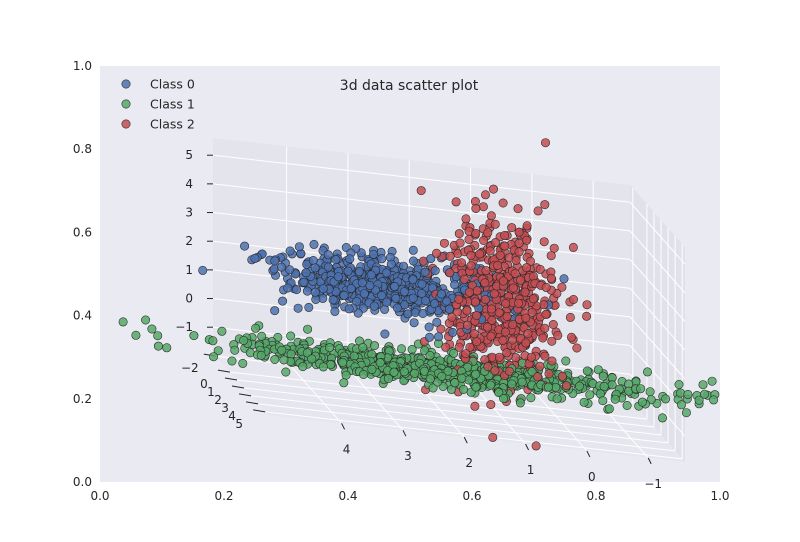  Describe the element at coordinates (189, 299) in the screenshot. I see `z-tick-label: 0` at that location.